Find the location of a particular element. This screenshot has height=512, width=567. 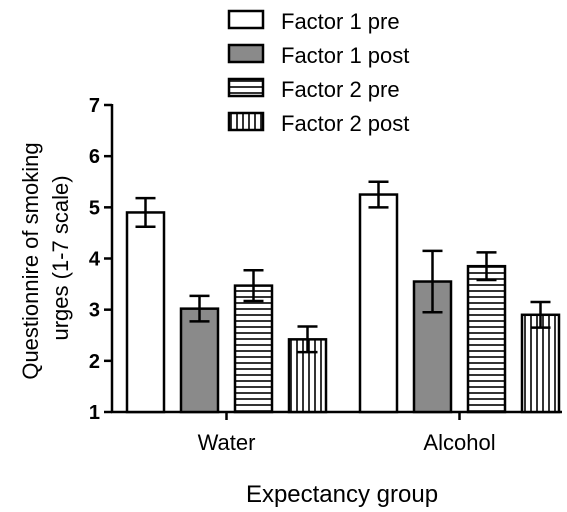

legend-label: Factor 1 pre is located at coordinates (340, 21).